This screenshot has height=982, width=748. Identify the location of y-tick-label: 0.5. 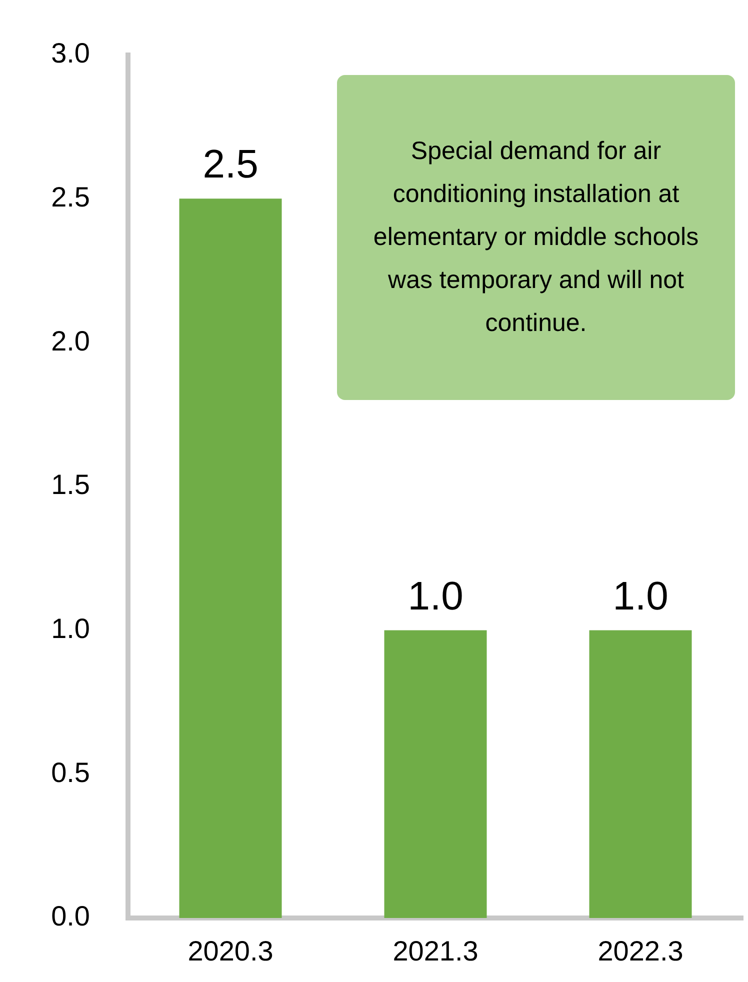
(70, 772).